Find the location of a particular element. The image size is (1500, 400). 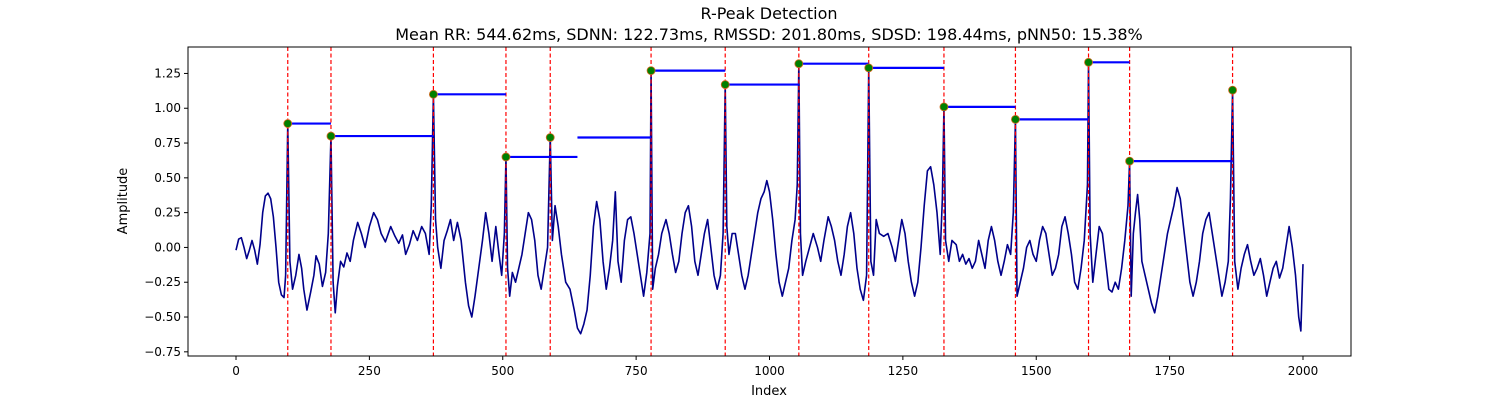

y-axis-label: Amplitude is located at coordinates (123, 201).